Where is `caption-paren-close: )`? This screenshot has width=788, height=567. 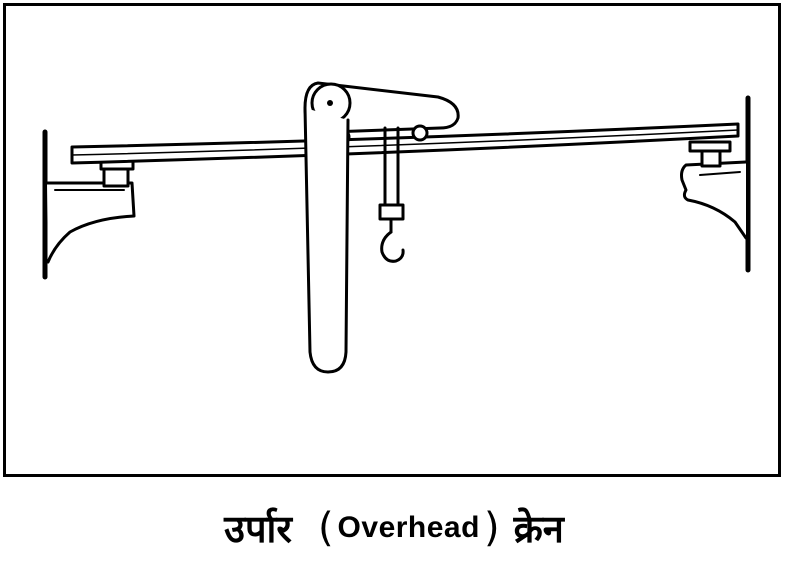
caption-paren-close: ) is located at coordinates (491, 528).